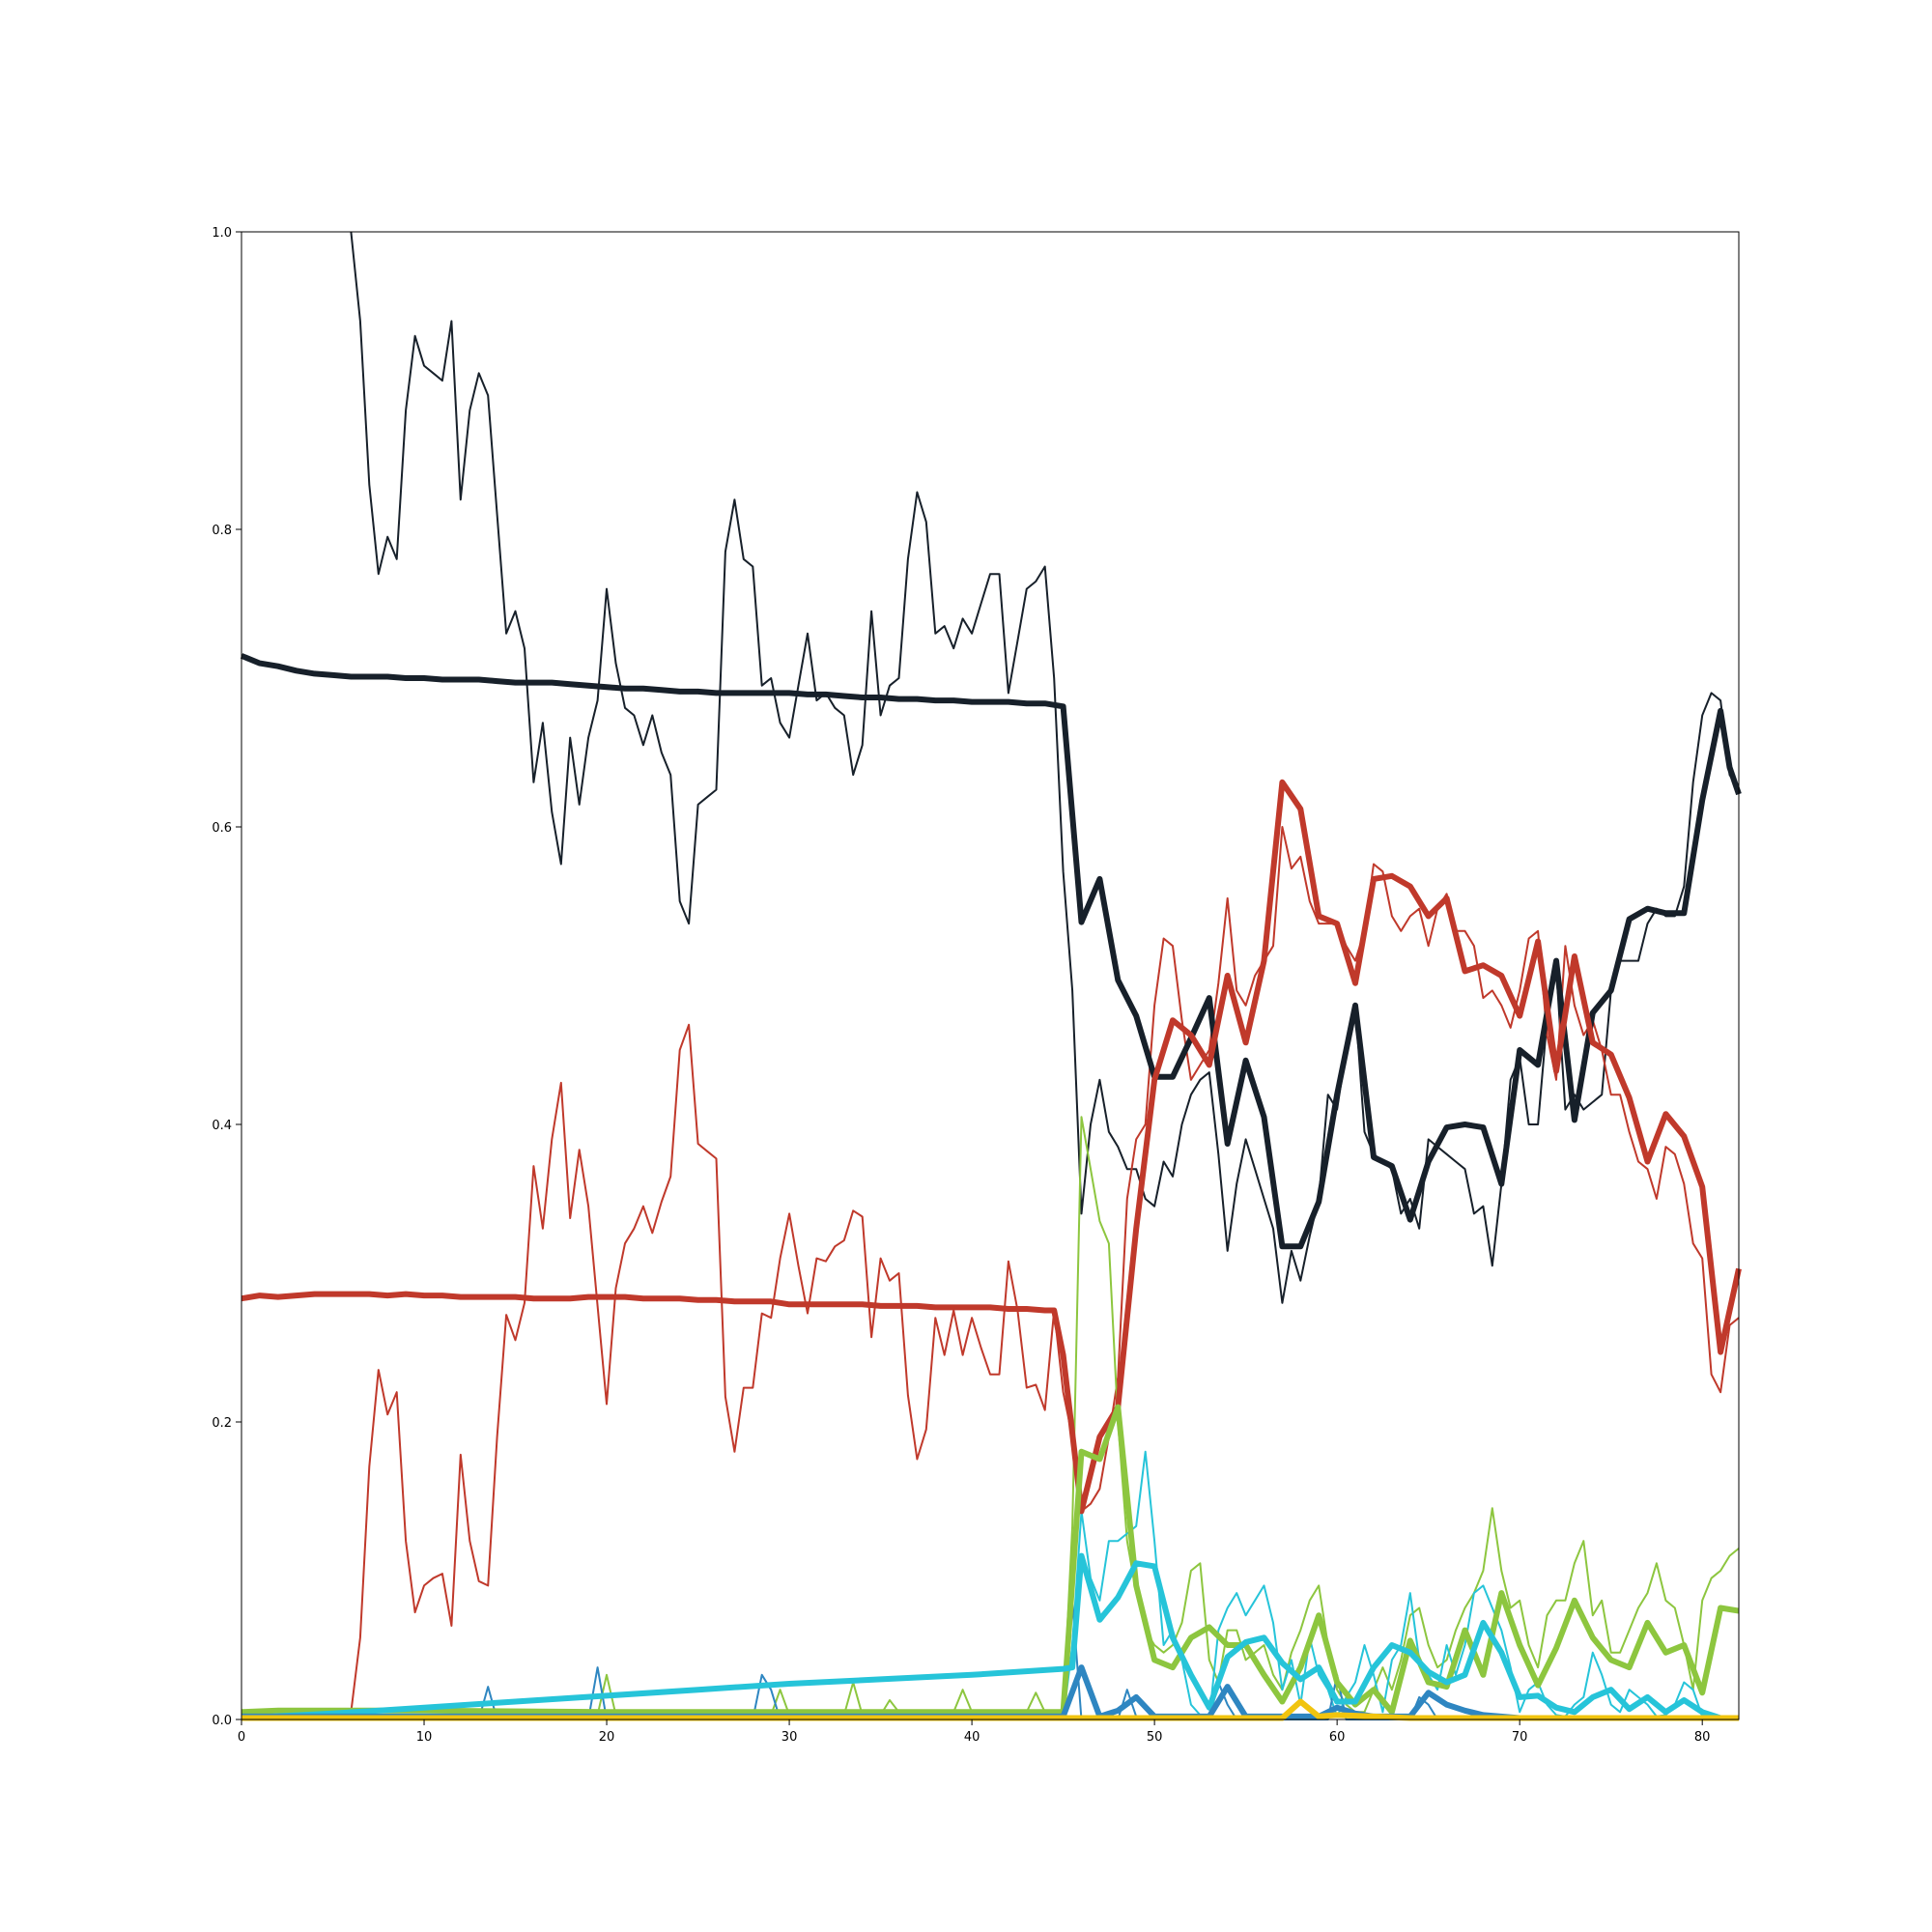  I want to click on series-line-4-thin, so click(991, 1585).